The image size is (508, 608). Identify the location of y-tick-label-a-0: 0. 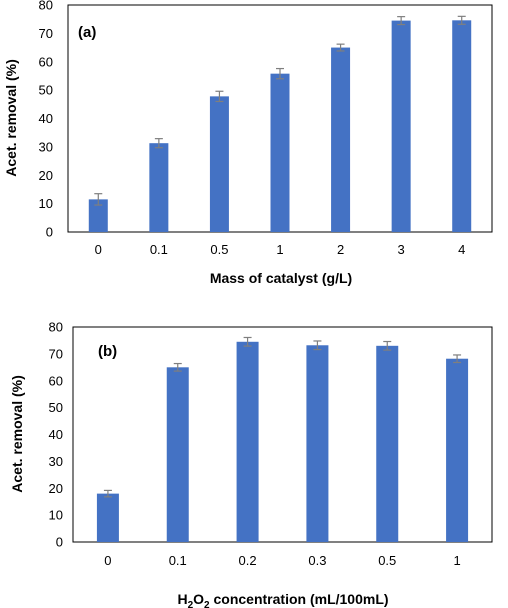
(49, 232).